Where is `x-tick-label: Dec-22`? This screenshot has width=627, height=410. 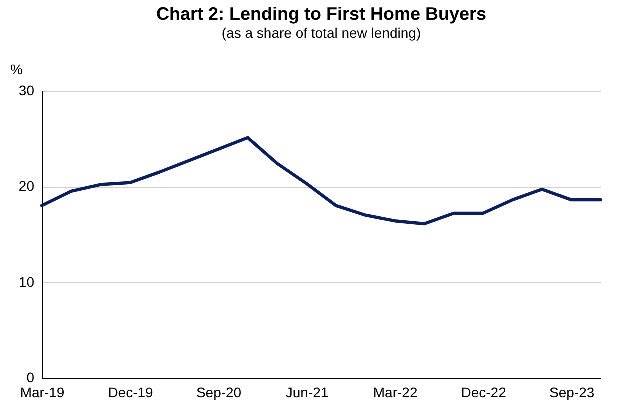
x-tick-label: Dec-22 is located at coordinates (484, 392).